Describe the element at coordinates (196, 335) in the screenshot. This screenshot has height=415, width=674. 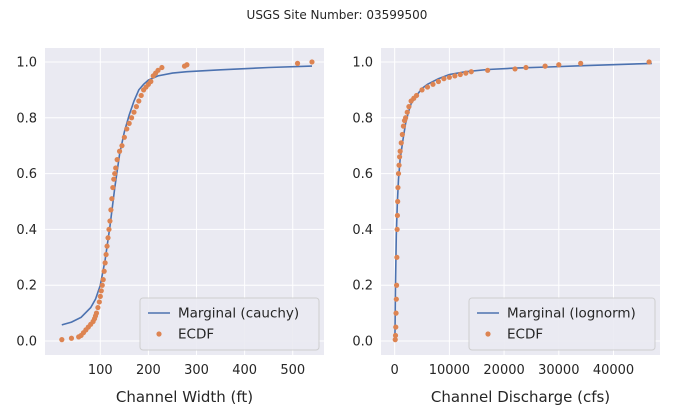
I see `legend-label-ecdf: ECDF` at that location.